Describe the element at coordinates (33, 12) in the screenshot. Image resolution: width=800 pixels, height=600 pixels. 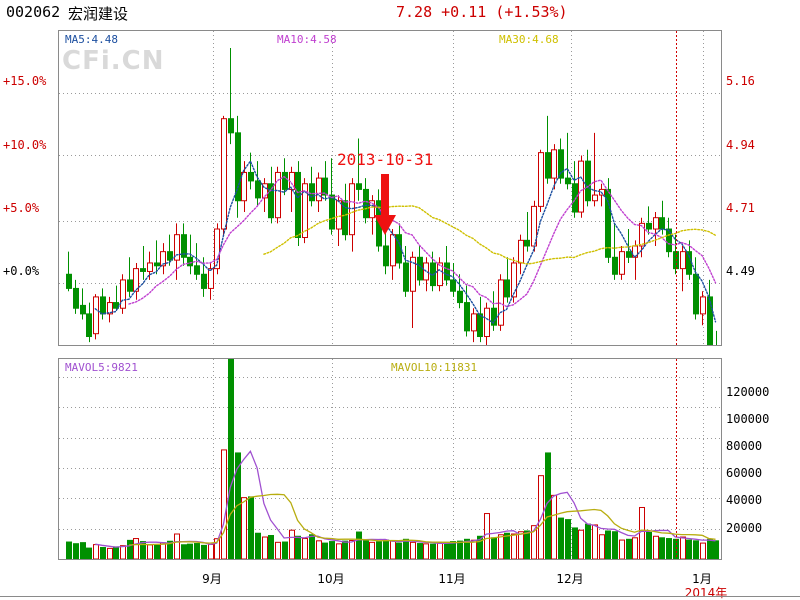
I see `stock-code: 002062` at that location.